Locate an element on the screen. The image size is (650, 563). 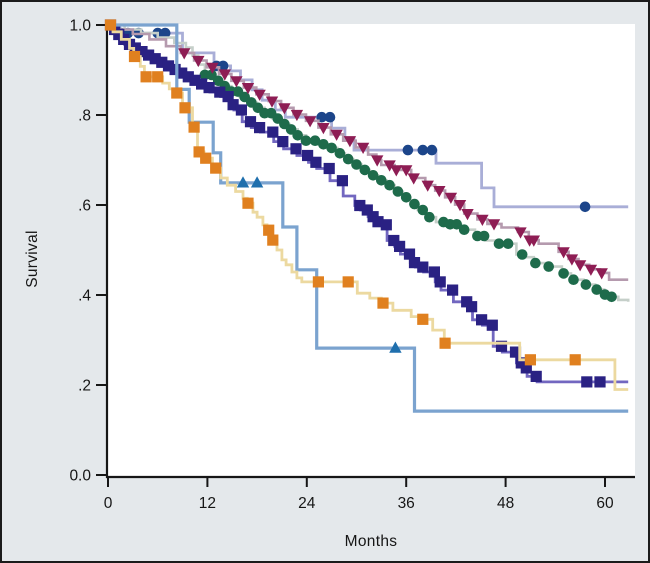
x-tick-label: 24 is located at coordinates (307, 503).